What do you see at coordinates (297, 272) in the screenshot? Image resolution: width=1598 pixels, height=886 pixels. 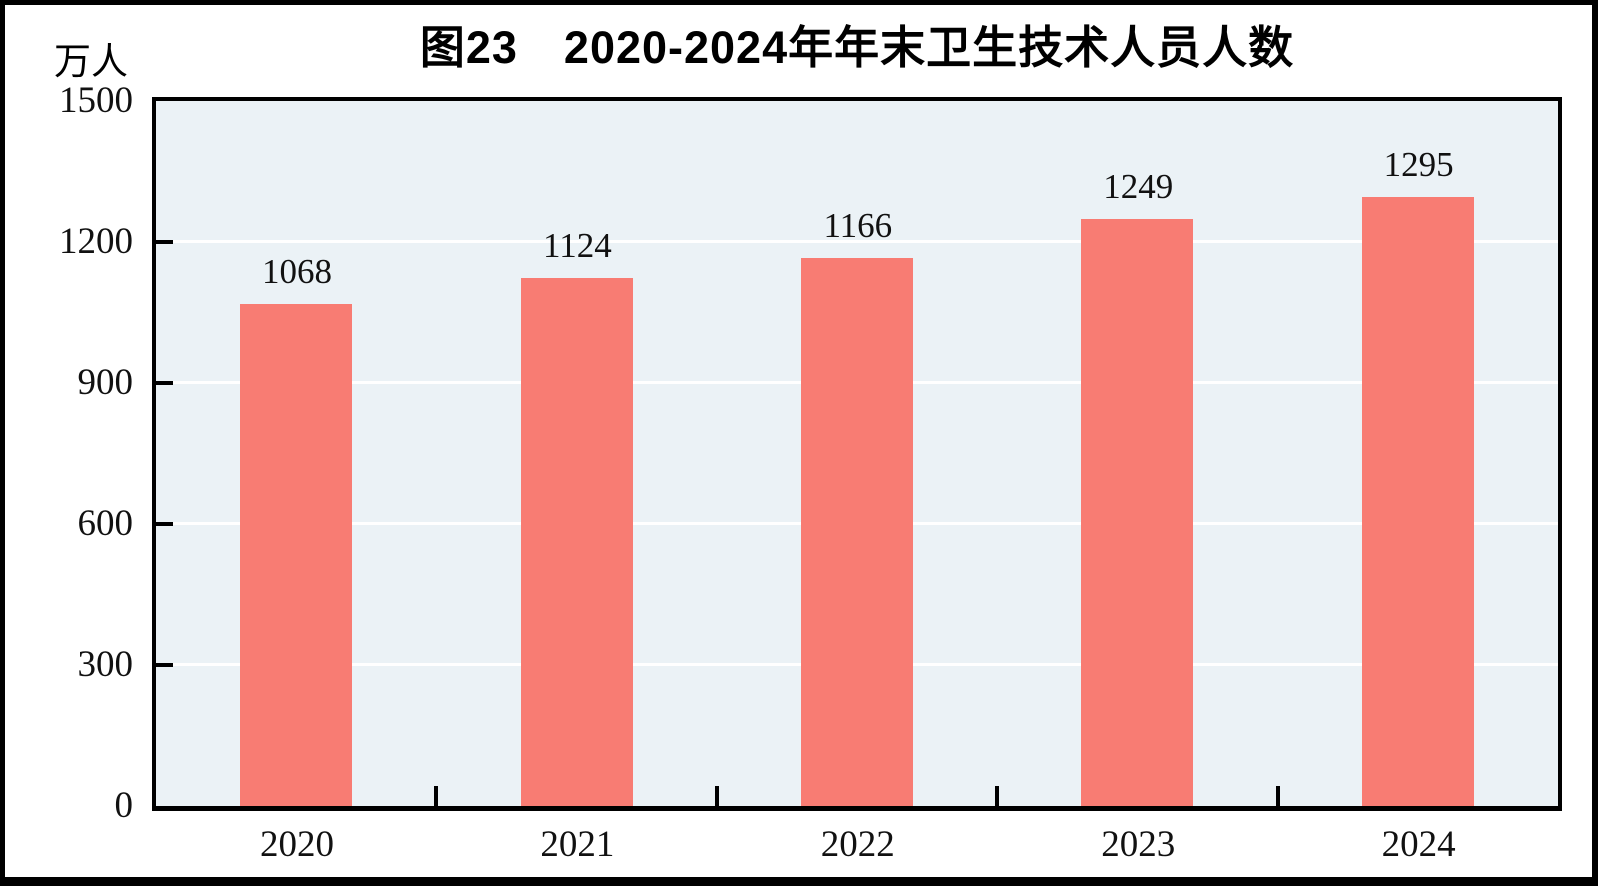 I see `bar-value-label: 1068` at bounding box center [297, 272].